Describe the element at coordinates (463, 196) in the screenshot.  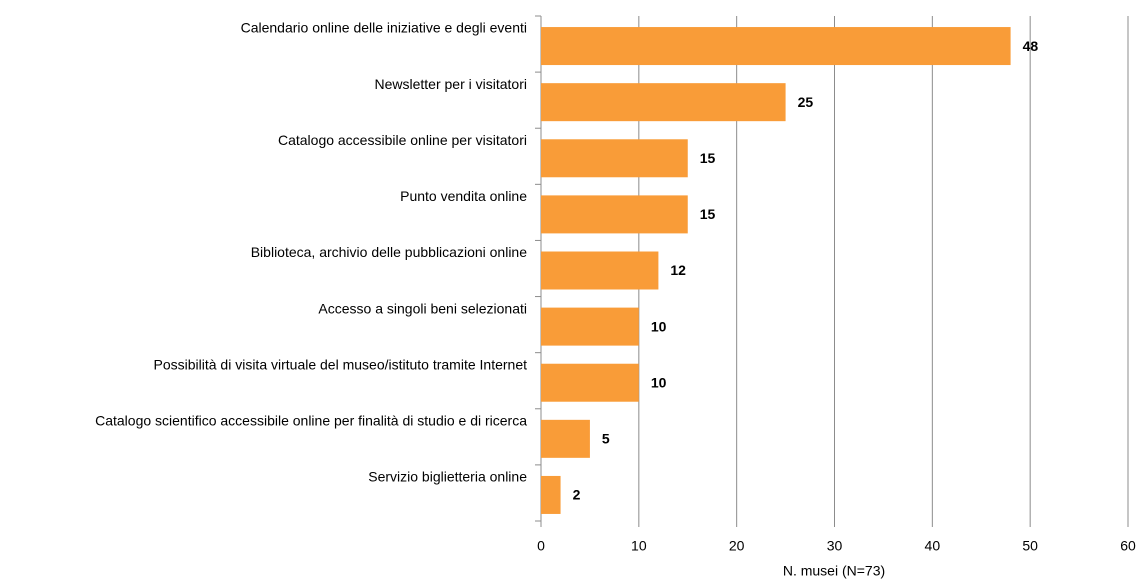
I see `y-tick-label: Punto vendita online` at that location.